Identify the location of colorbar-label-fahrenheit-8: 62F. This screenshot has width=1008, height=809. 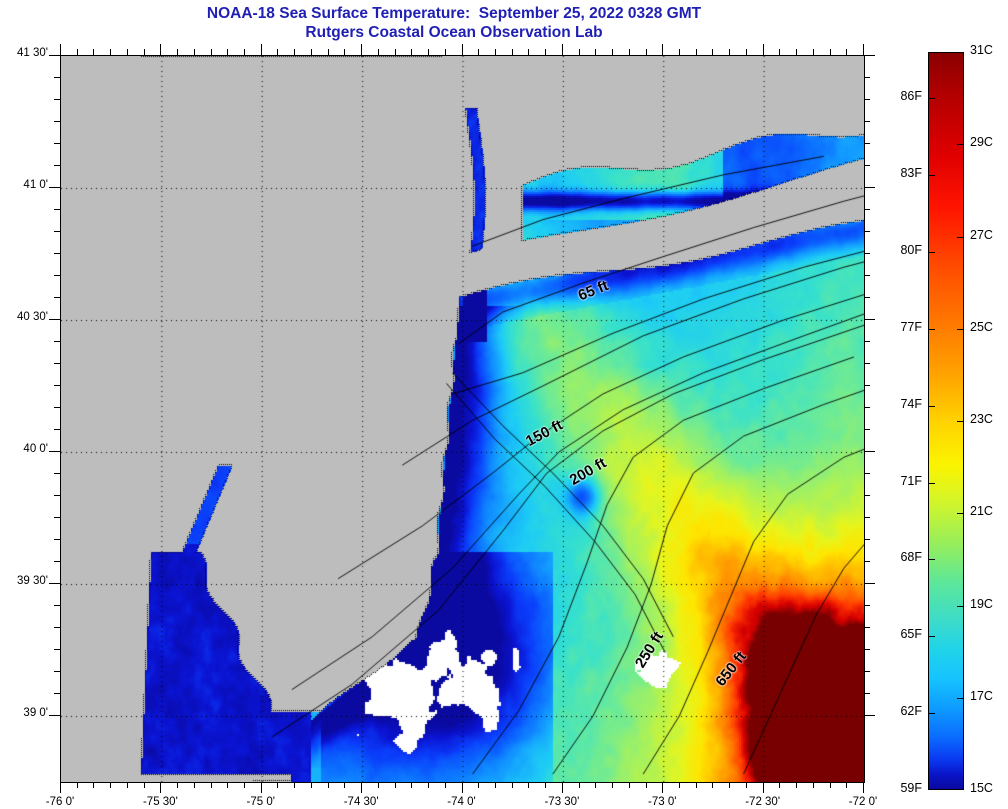
(911, 711).